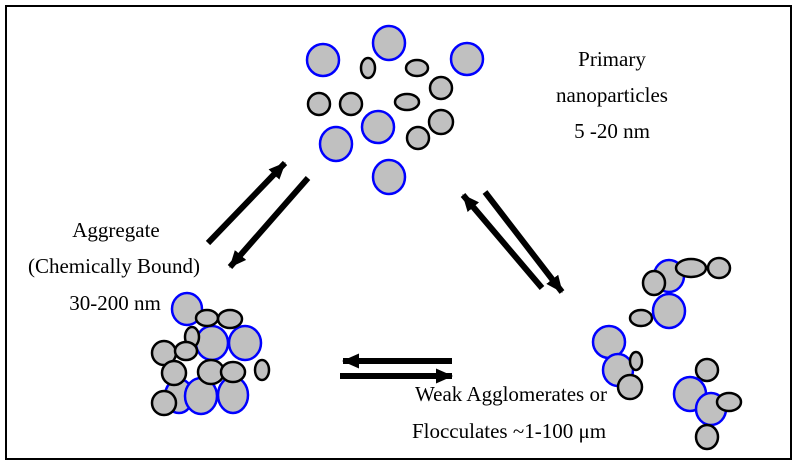  I want to click on arrow-agglomerate-to-primary, so click(502, 241).